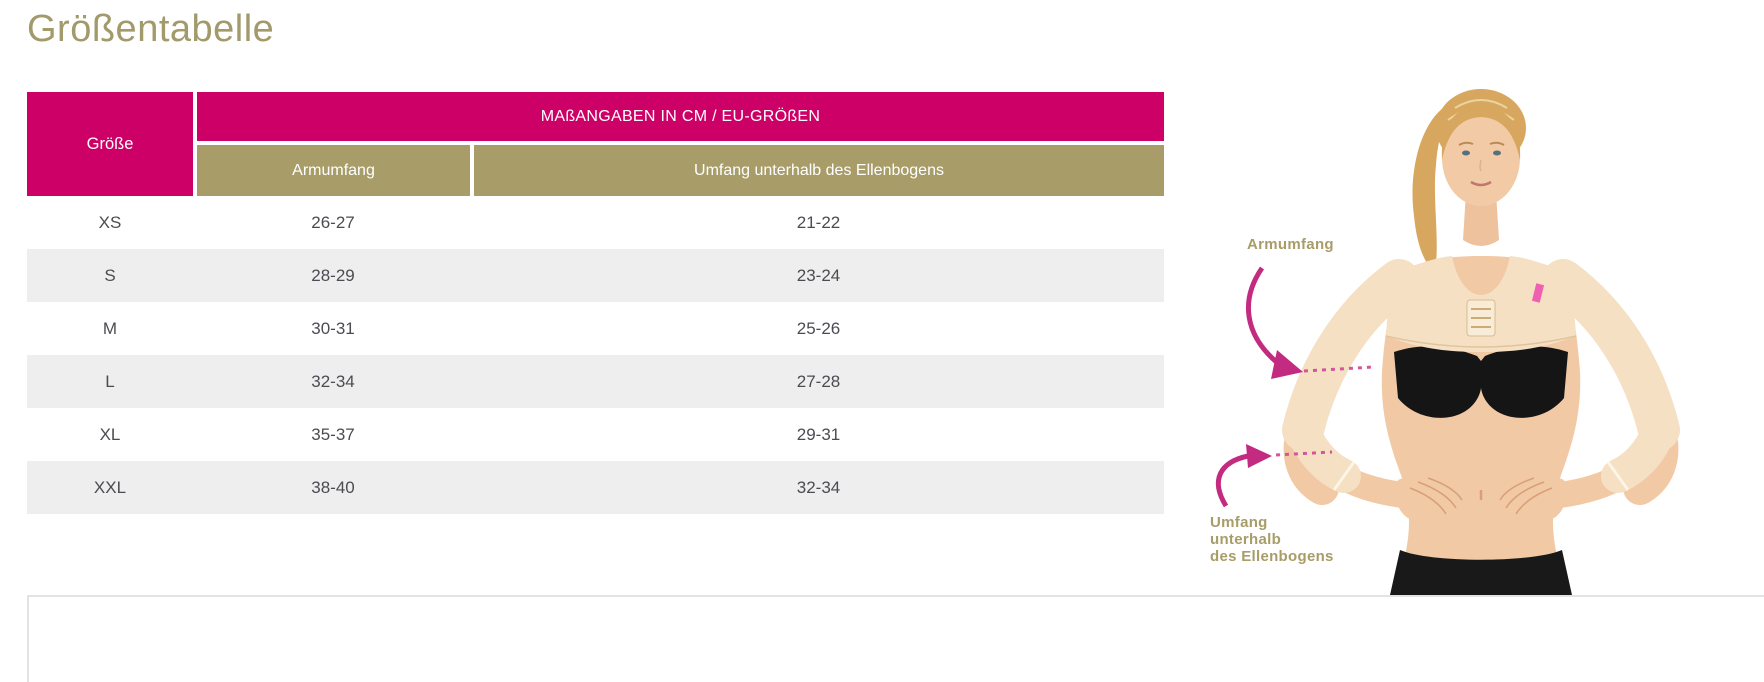 This screenshot has height=682, width=1764. I want to click on umfang-label-line: des Ellenbogens, so click(1272, 556).